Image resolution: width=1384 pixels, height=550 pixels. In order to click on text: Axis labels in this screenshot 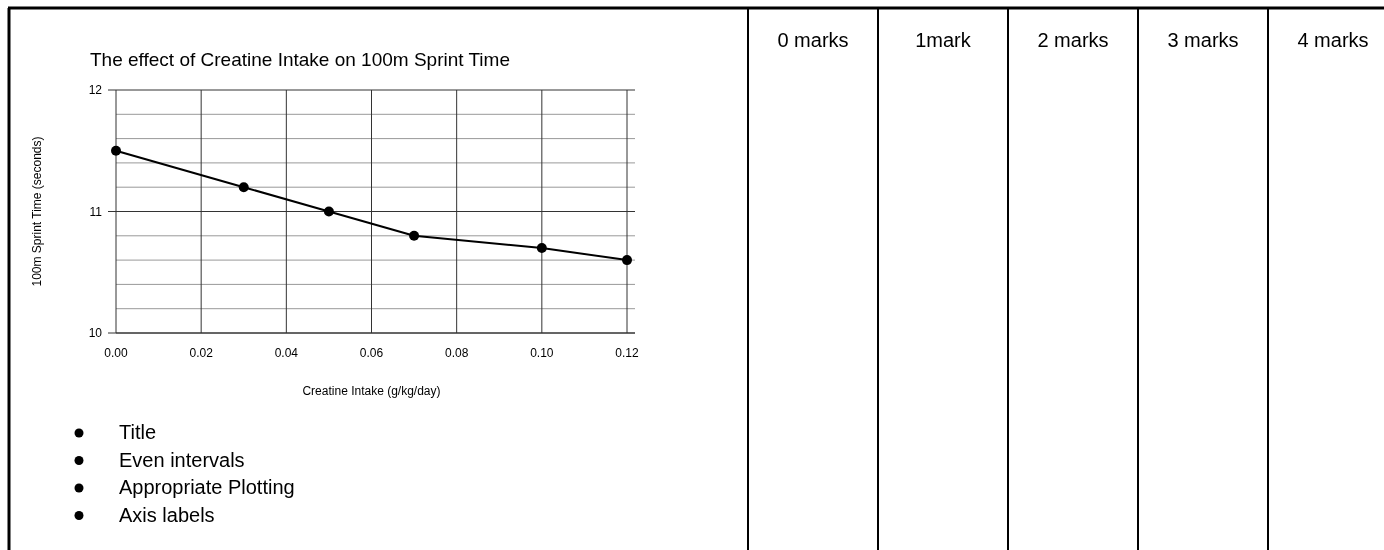, I will do `click(167, 514)`.